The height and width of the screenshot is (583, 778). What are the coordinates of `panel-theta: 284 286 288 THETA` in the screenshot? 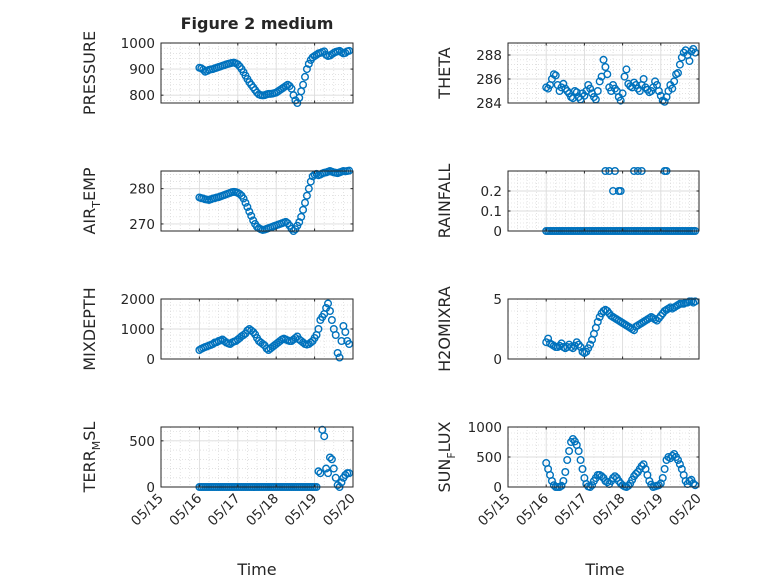 It's located at (567, 77).